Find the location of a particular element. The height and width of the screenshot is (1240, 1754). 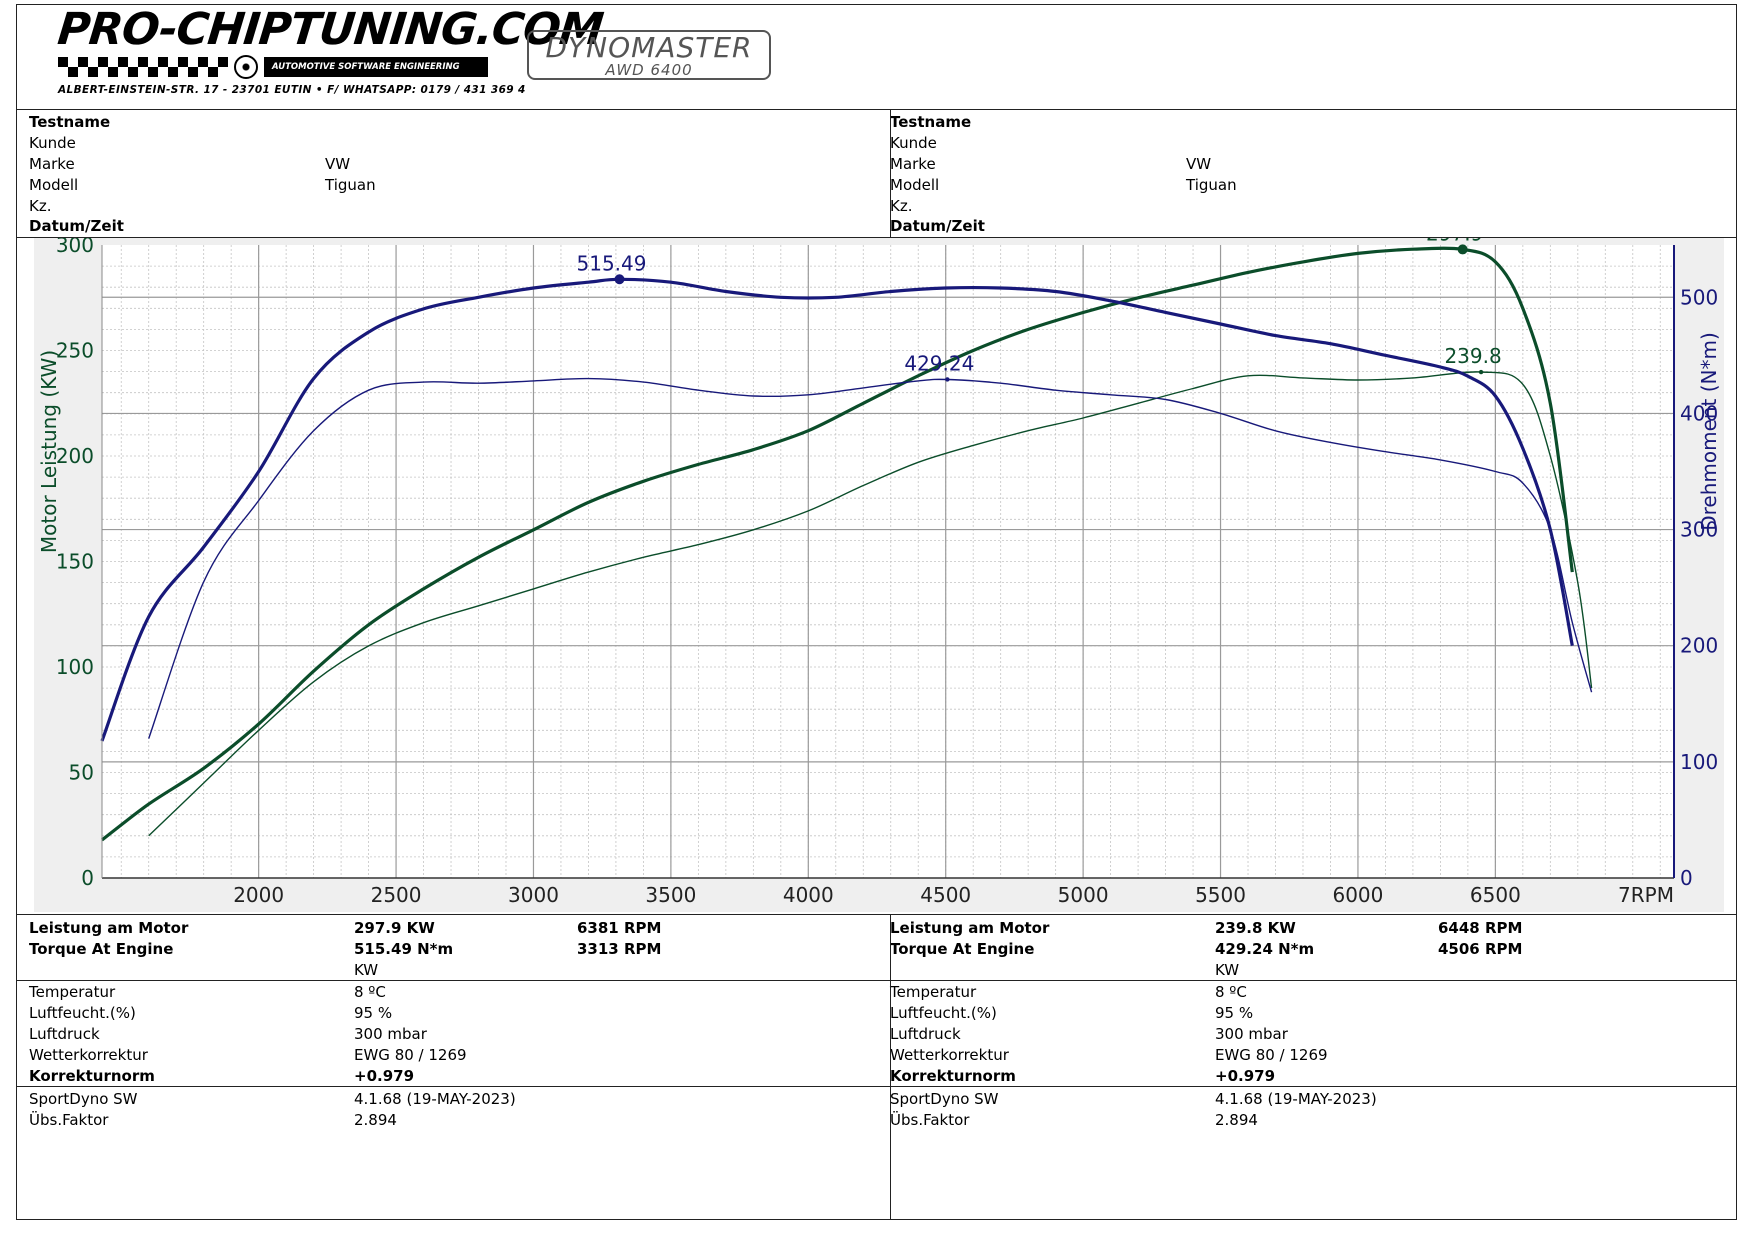

value-marke-left: VW is located at coordinates (338, 164).